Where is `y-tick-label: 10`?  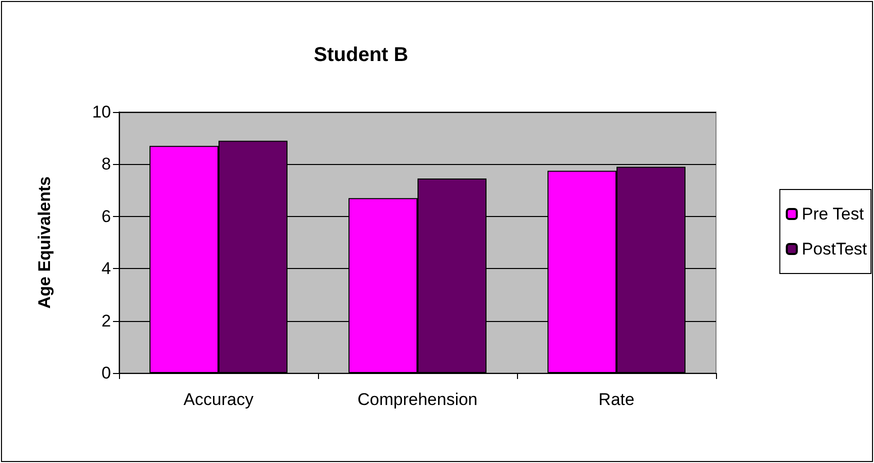 y-tick-label: 10 is located at coordinates (101, 112).